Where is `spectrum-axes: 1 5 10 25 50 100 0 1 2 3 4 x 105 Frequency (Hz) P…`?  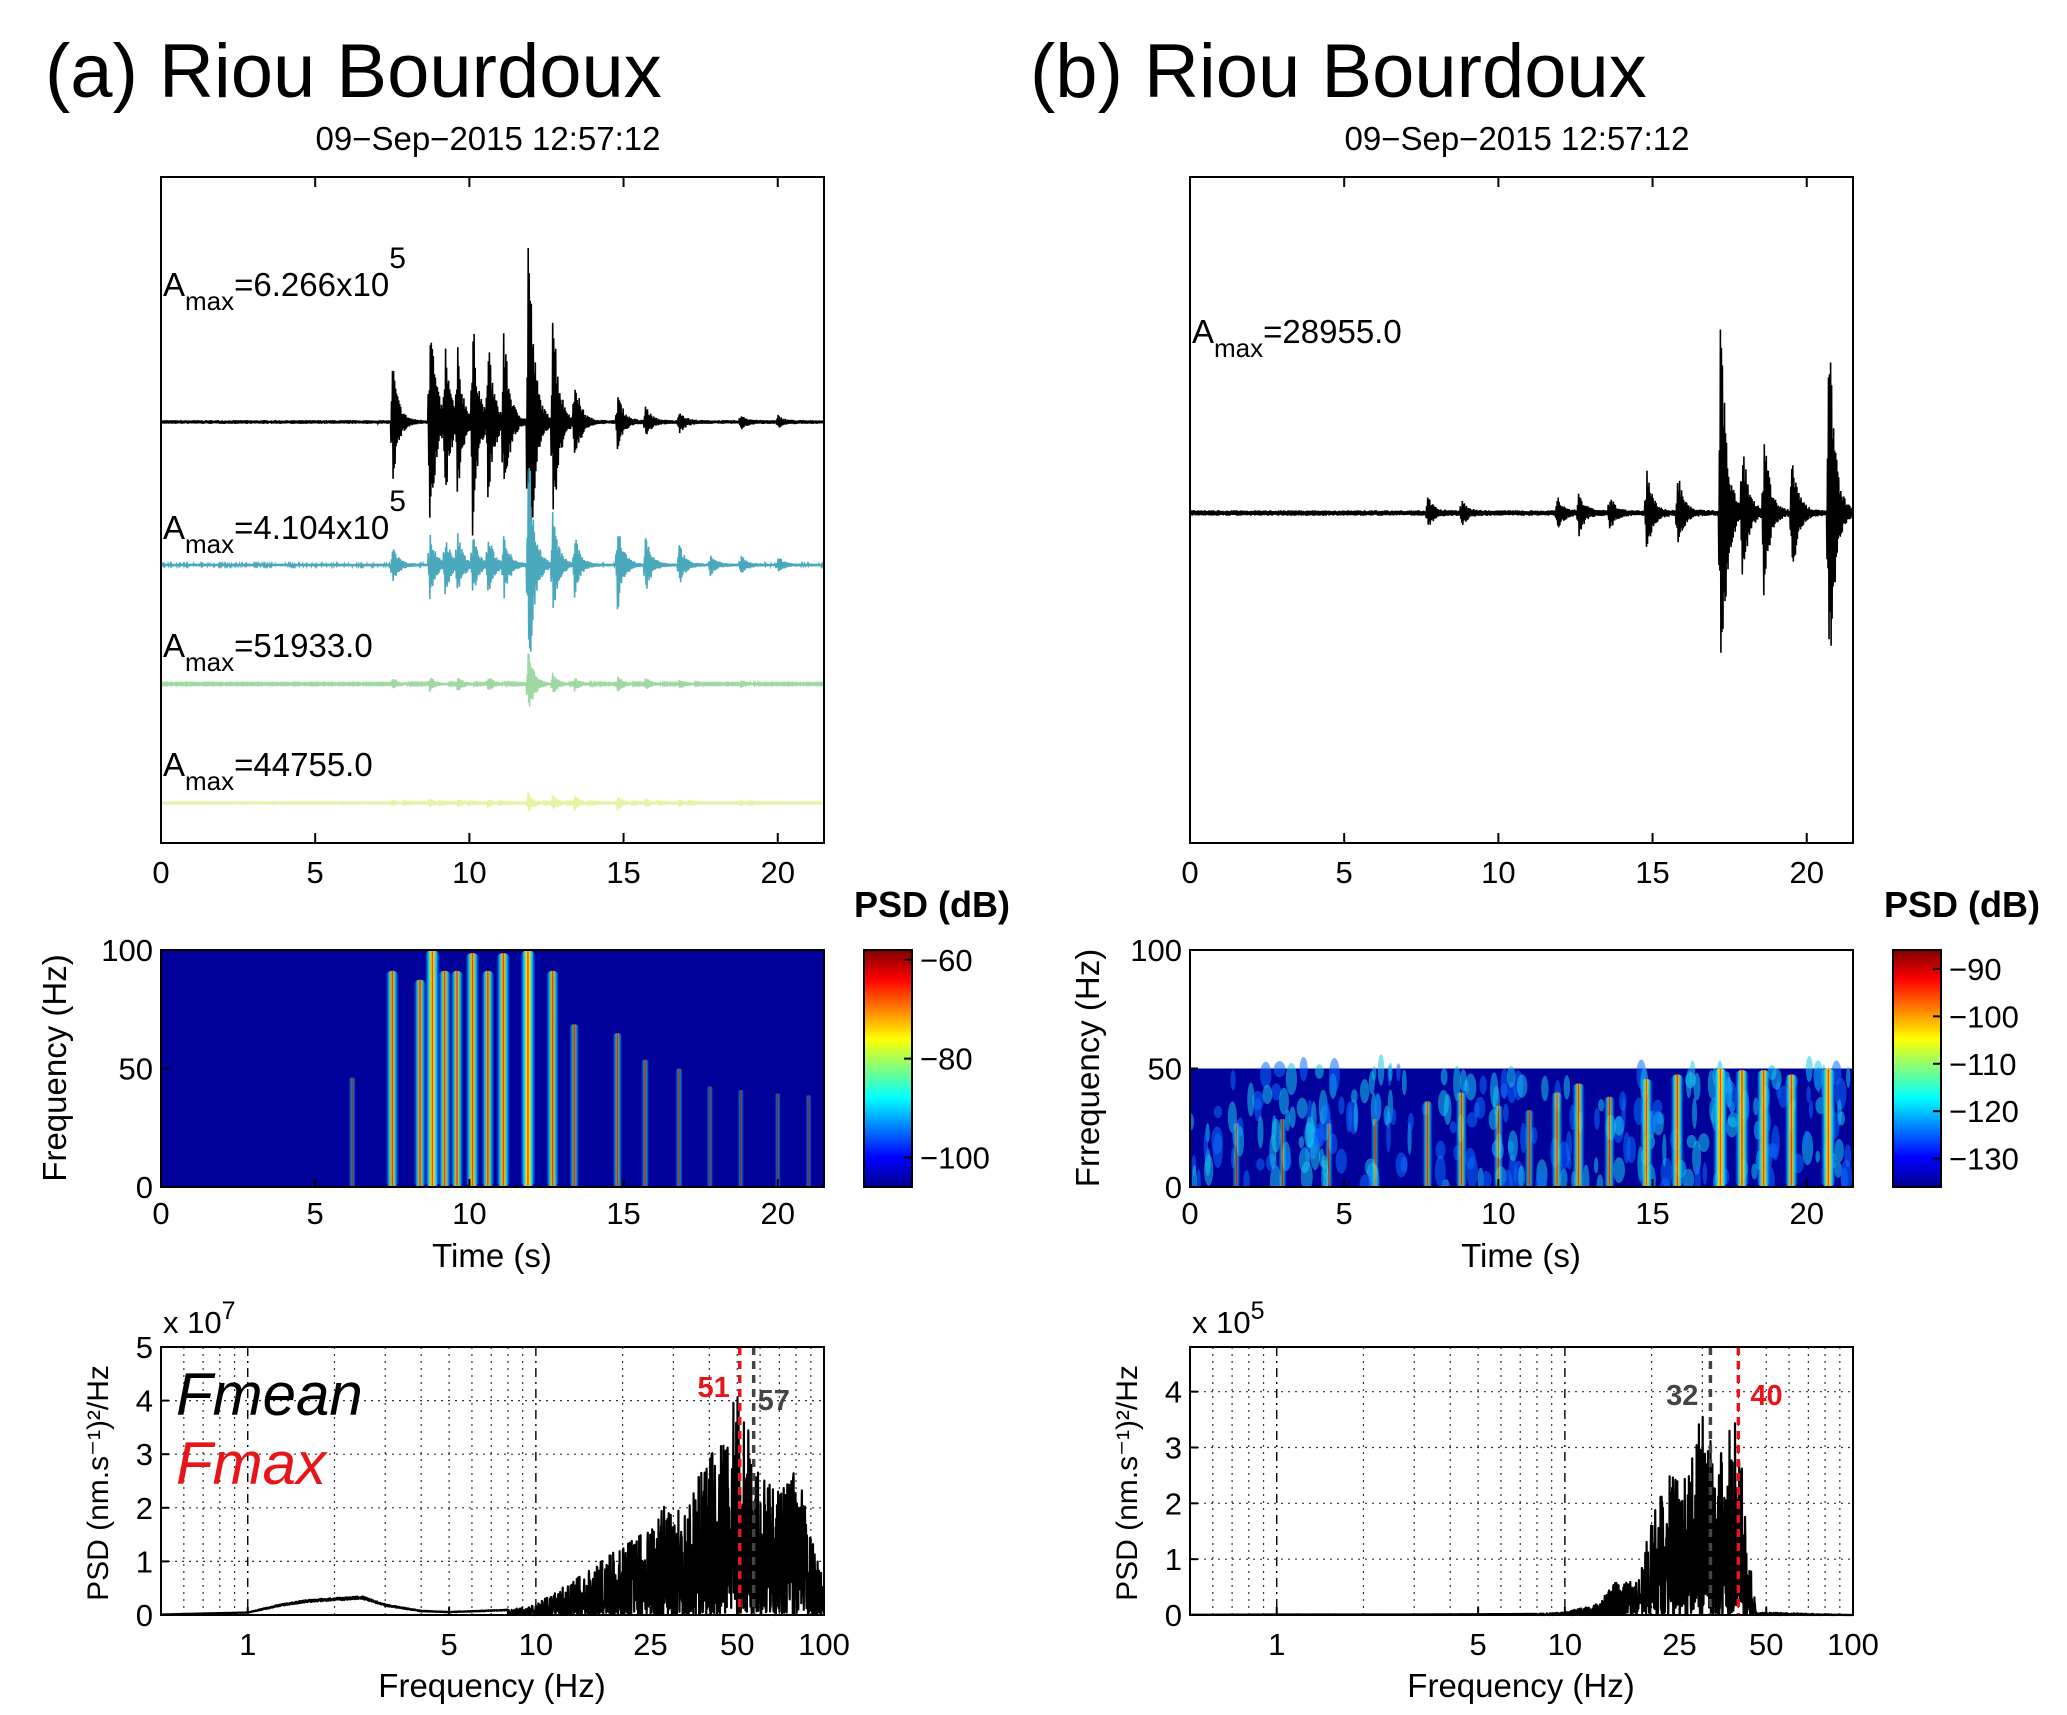 spectrum-axes: 1 5 10 25 50 100 0 1 2 3 4 x 105 Frequency (Hz) P… is located at coordinates (1495, 1500).